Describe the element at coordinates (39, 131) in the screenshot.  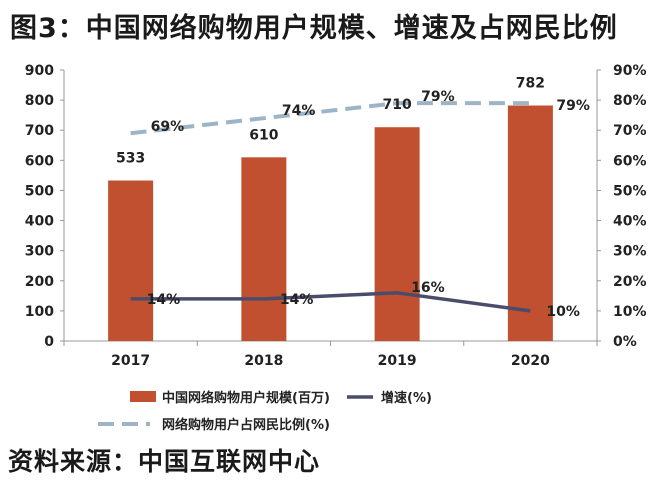
I see `y-left-tick-label: 700` at that location.